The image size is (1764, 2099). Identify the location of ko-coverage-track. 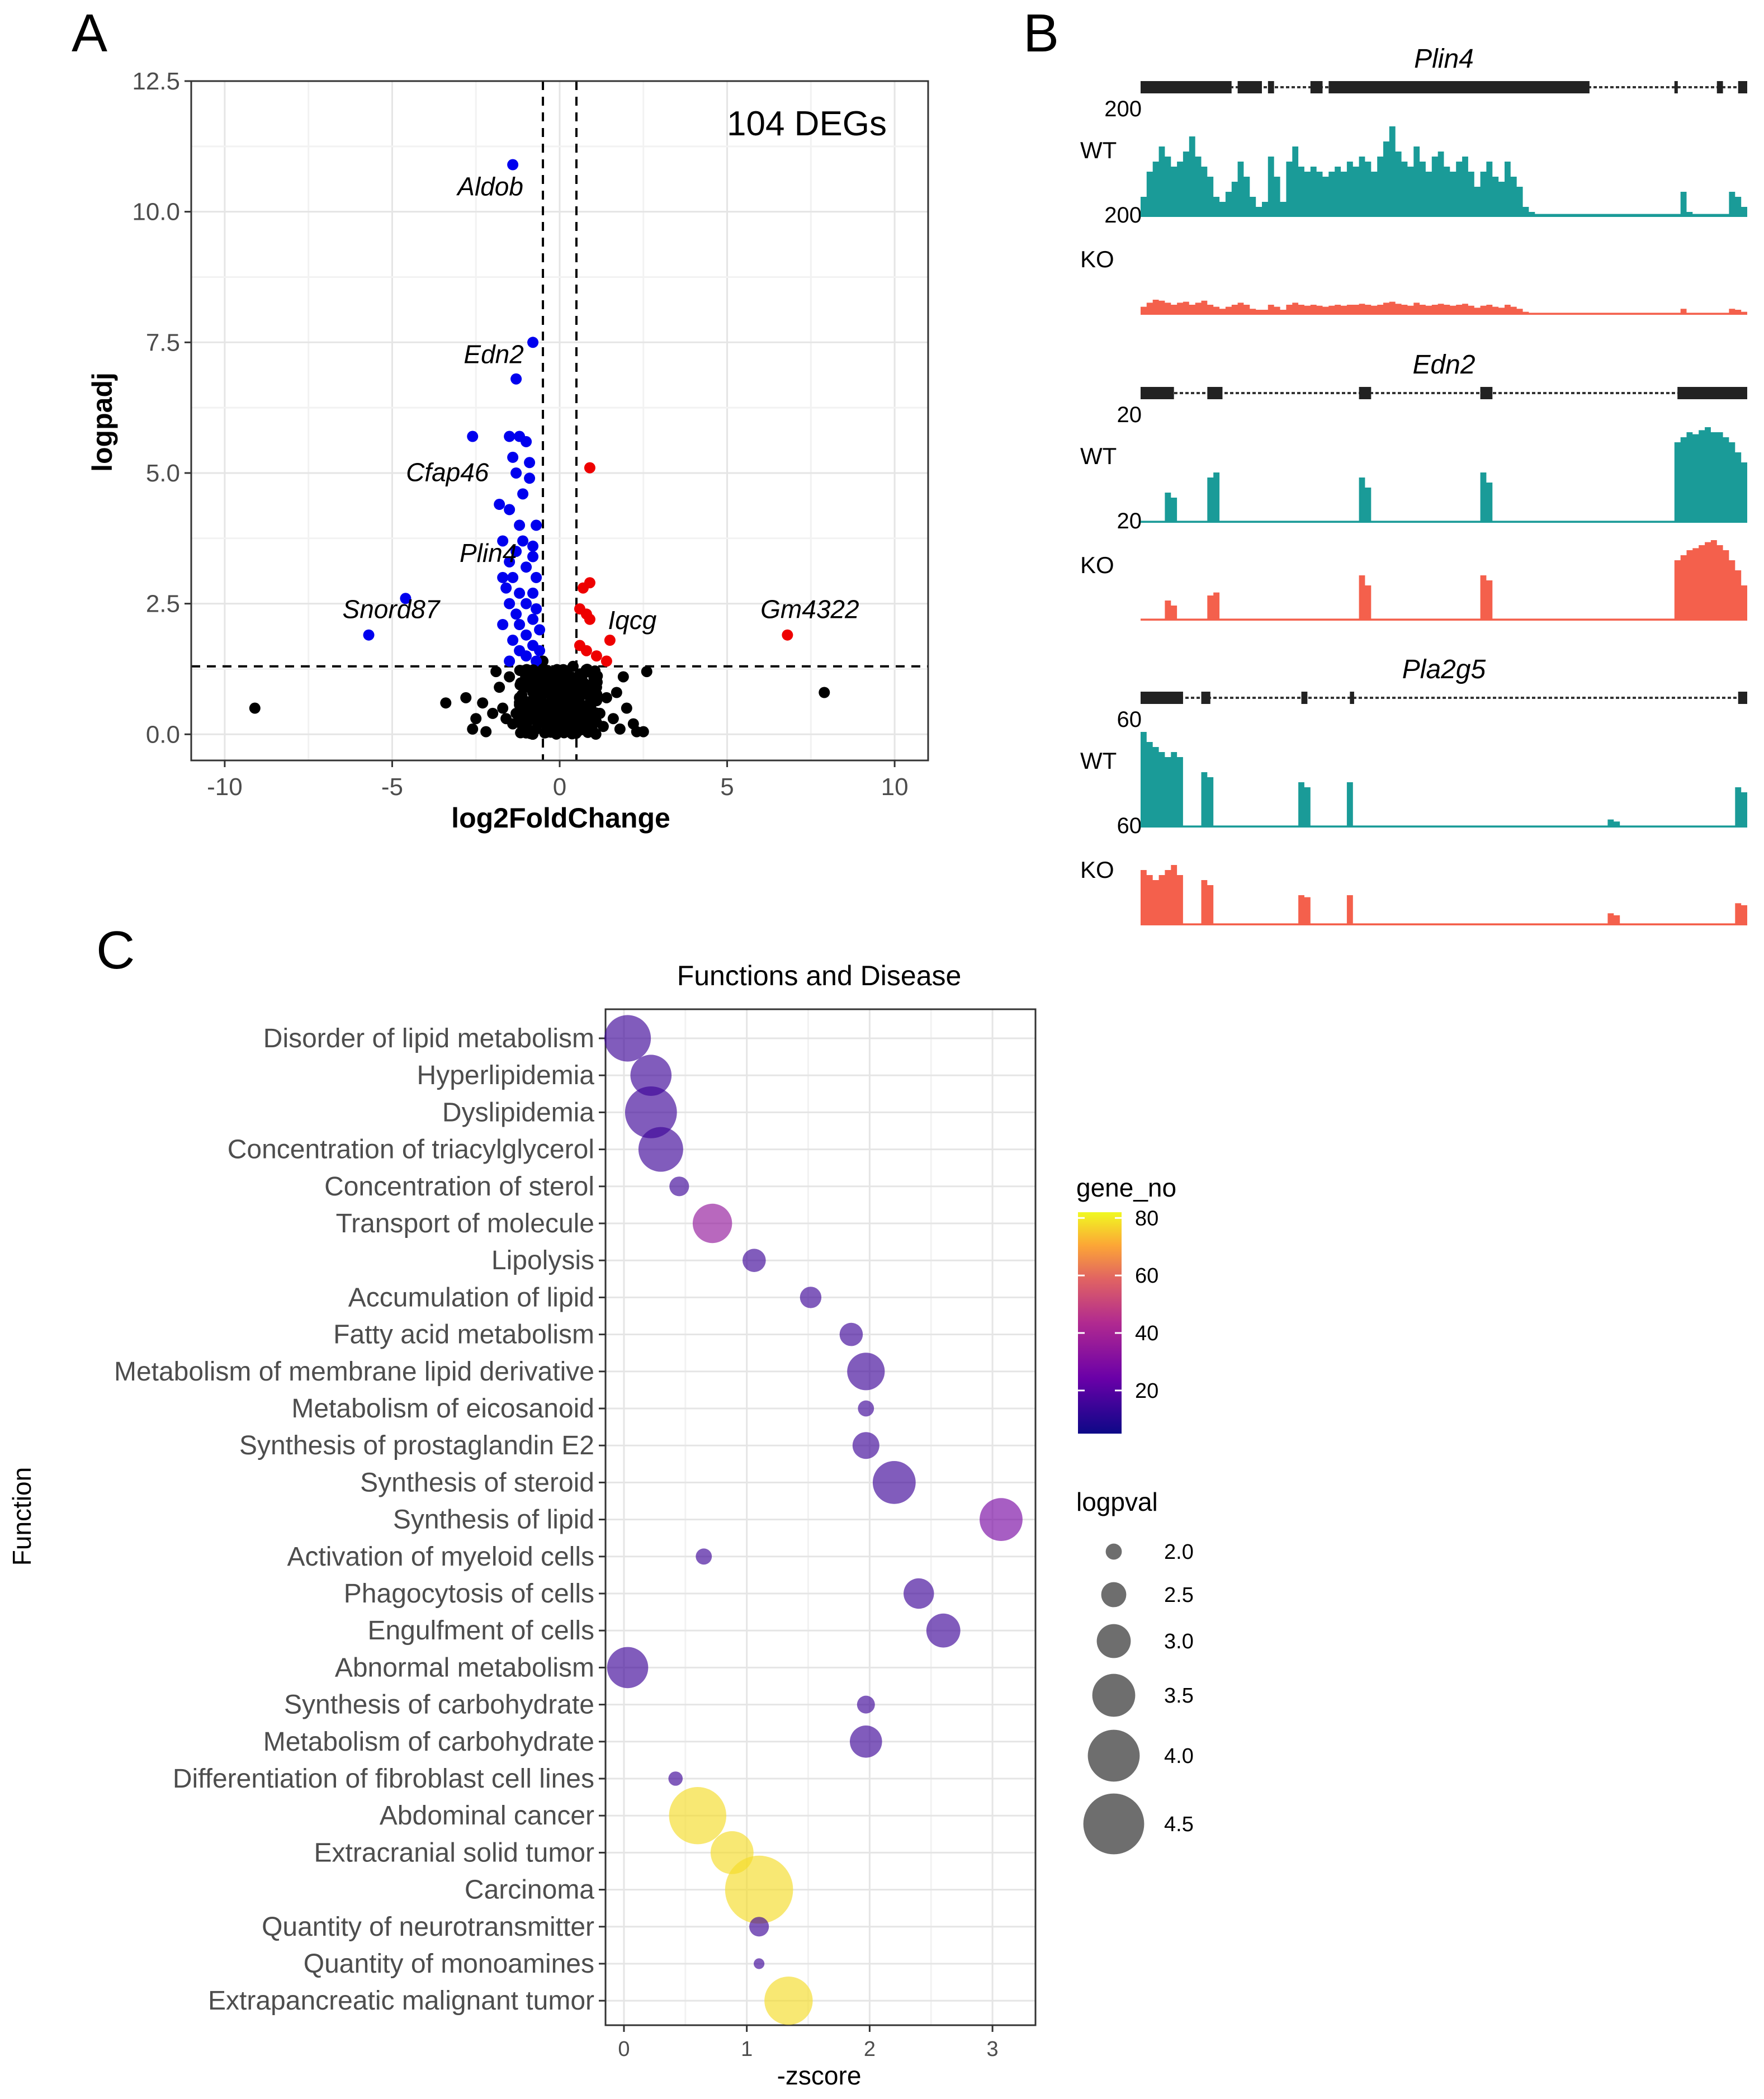
(1444, 895).